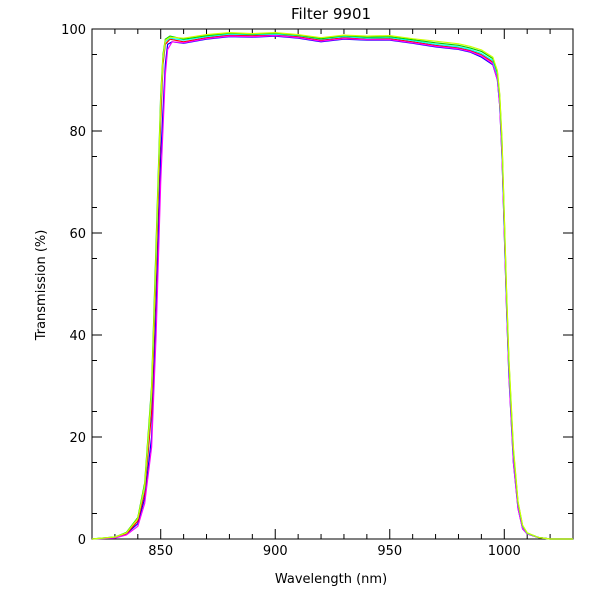  I want to click on chart-title: Filter 9901, so click(331, 14).